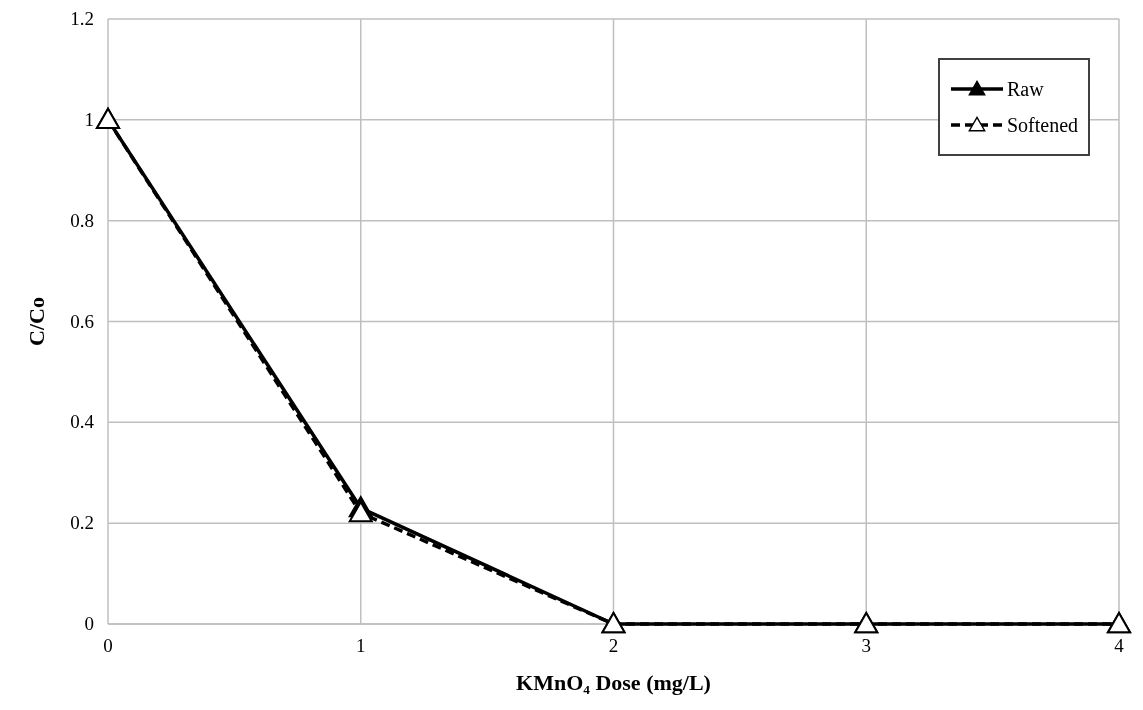 This screenshot has width=1143, height=710. Describe the element at coordinates (82, 18) in the screenshot. I see `y-tick-label: 1.2` at that location.